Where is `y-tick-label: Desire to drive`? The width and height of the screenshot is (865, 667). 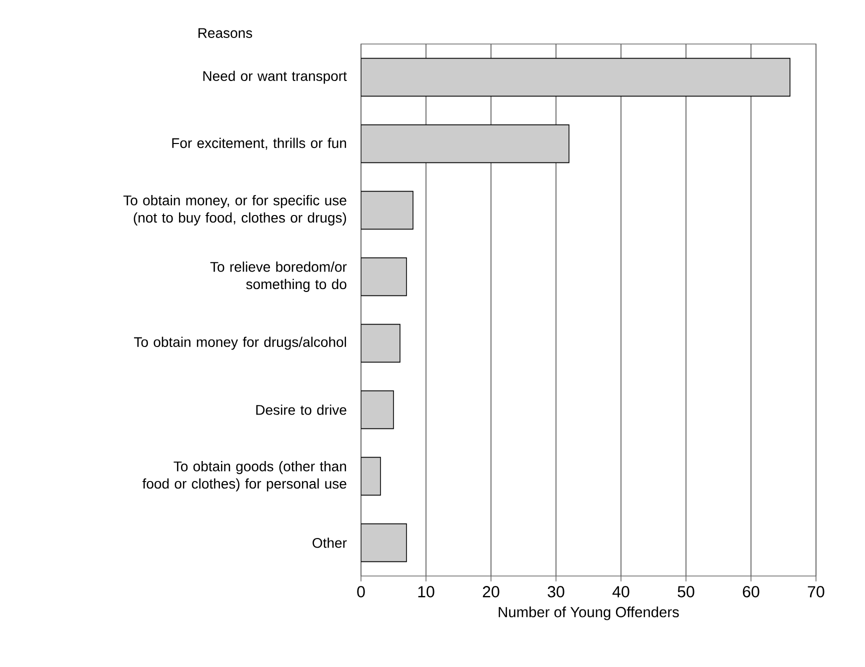 y-tick-label: Desire to drive is located at coordinates (301, 409).